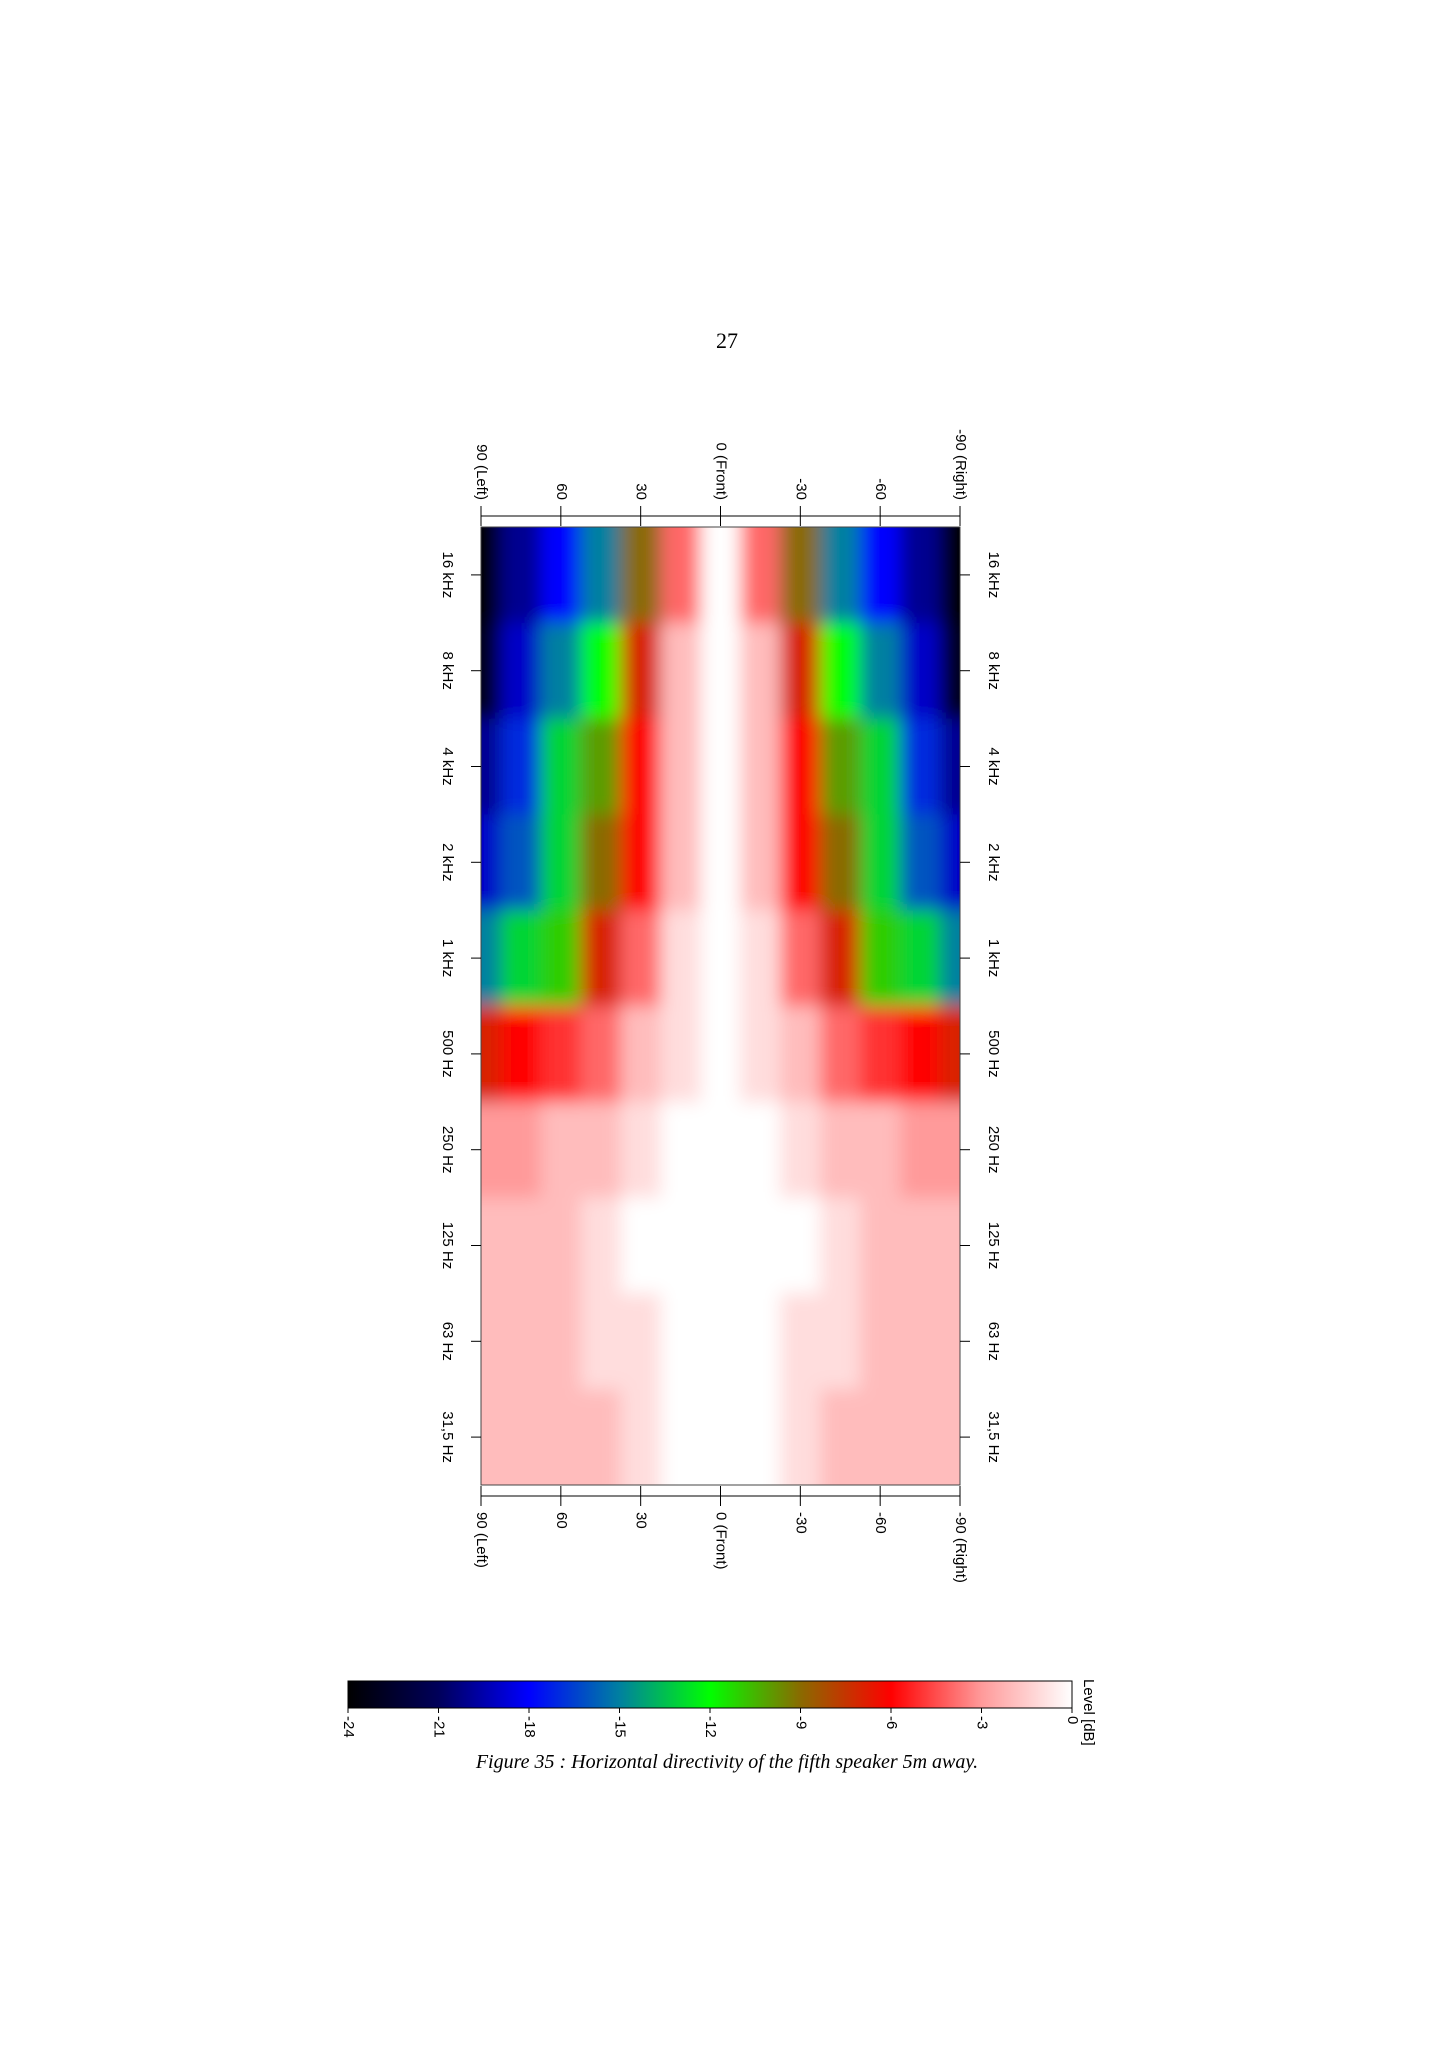 The image size is (1447, 2048). I want to click on y-tick-label-right: 4 kHz, so click(993, 766).